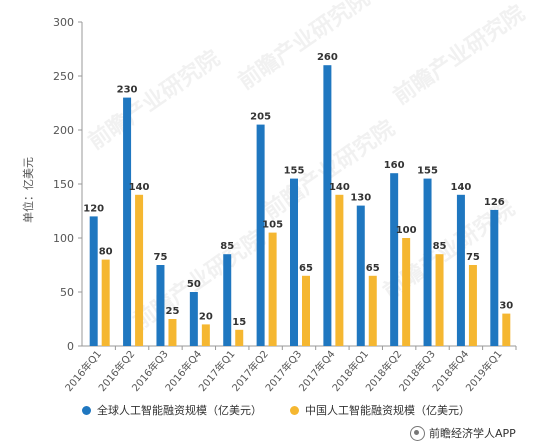 This screenshot has height=445, width=540. What do you see at coordinates (86, 410) in the screenshot?
I see `legend-swatch-global` at bounding box center [86, 410].